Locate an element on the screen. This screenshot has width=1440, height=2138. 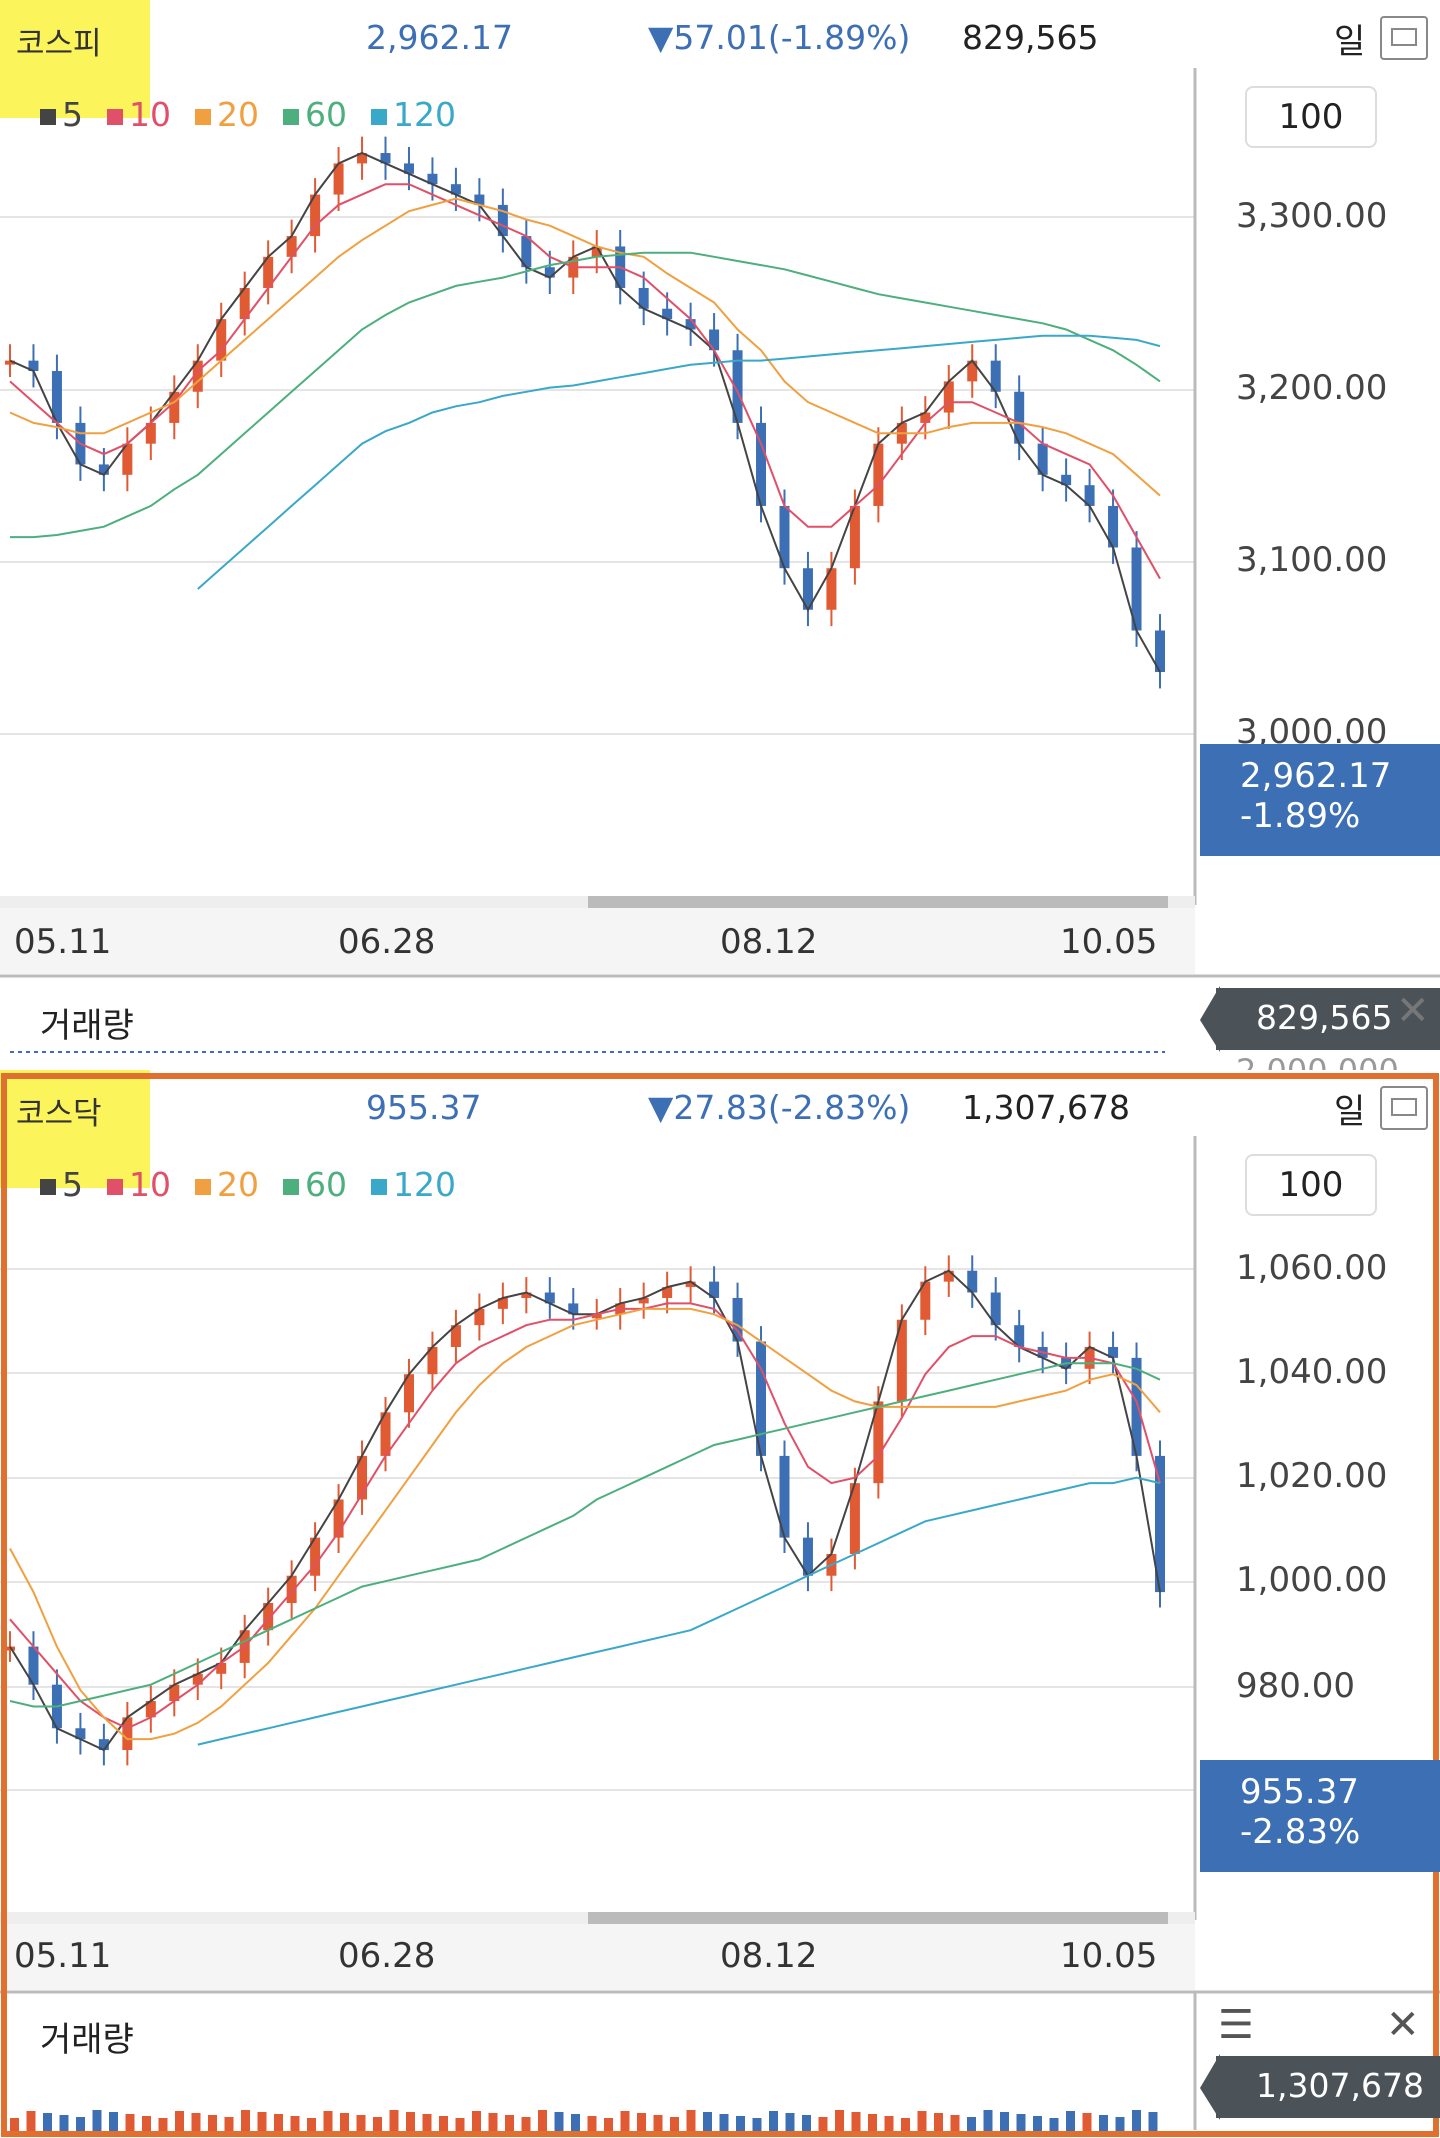
kospi-date-4: 10.05 is located at coordinates (1109, 942).